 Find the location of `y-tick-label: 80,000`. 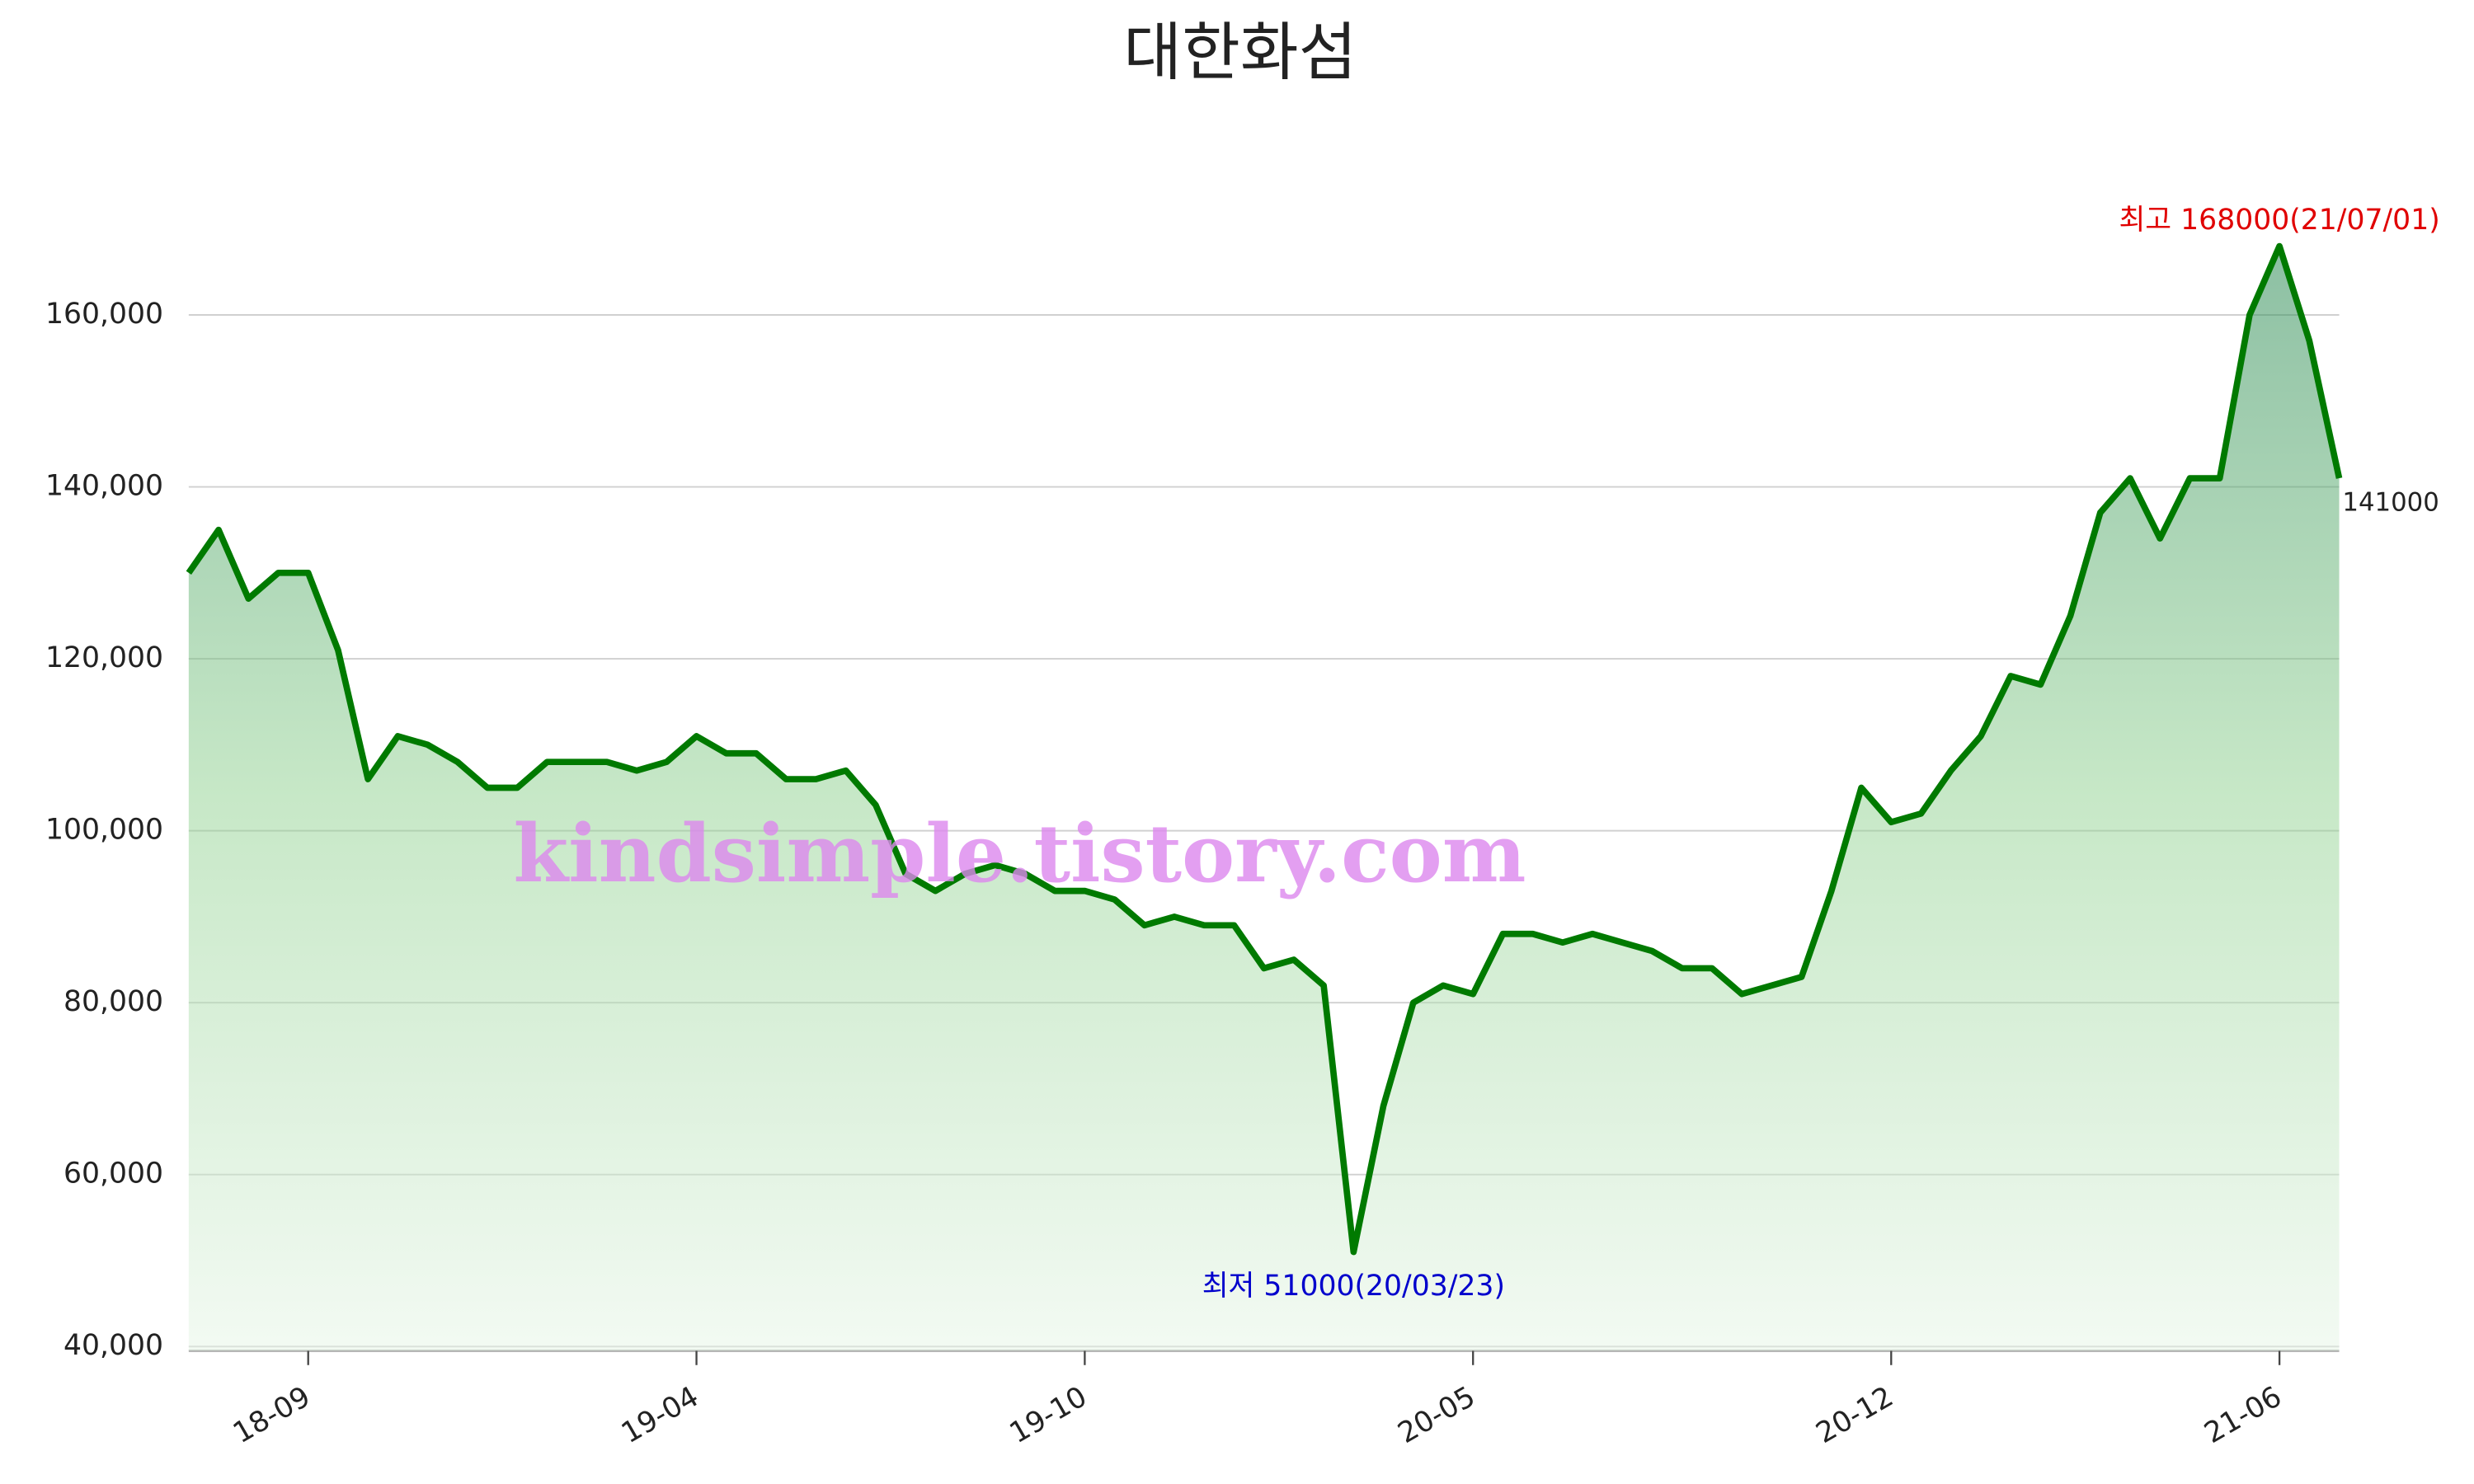

y-tick-label: 80,000 is located at coordinates (113, 1001).